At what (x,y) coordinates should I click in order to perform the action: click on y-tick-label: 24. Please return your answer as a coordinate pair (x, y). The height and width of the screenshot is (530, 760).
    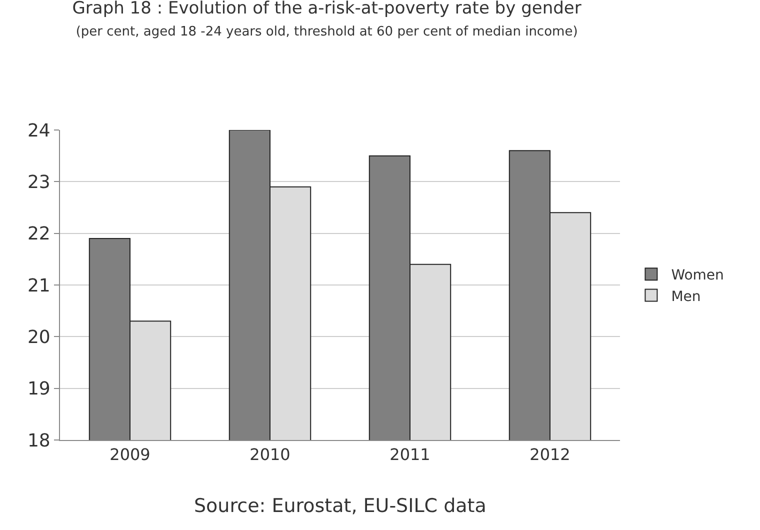
    Looking at the image, I should click on (38, 131).